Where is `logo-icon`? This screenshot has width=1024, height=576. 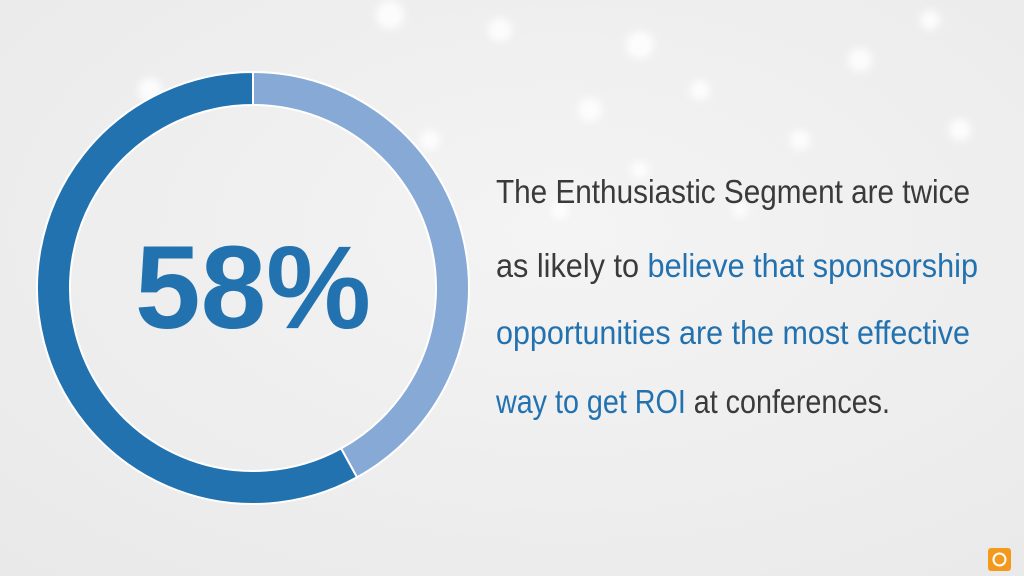
logo-icon is located at coordinates (999, 559).